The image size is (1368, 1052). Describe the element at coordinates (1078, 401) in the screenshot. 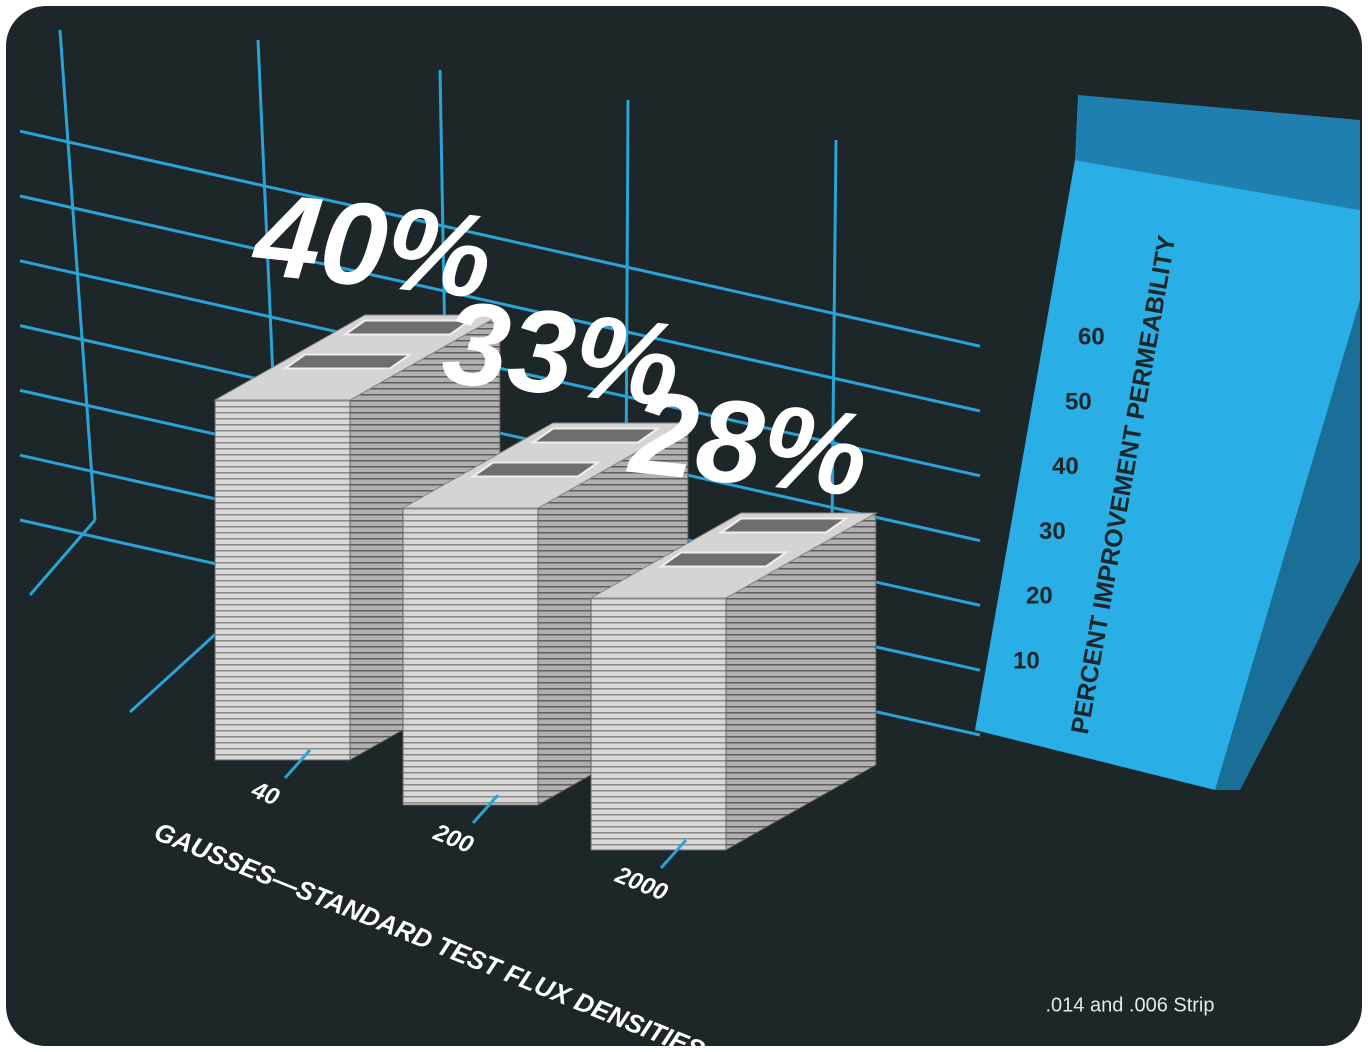

I see `y-tick-label: 50` at that location.